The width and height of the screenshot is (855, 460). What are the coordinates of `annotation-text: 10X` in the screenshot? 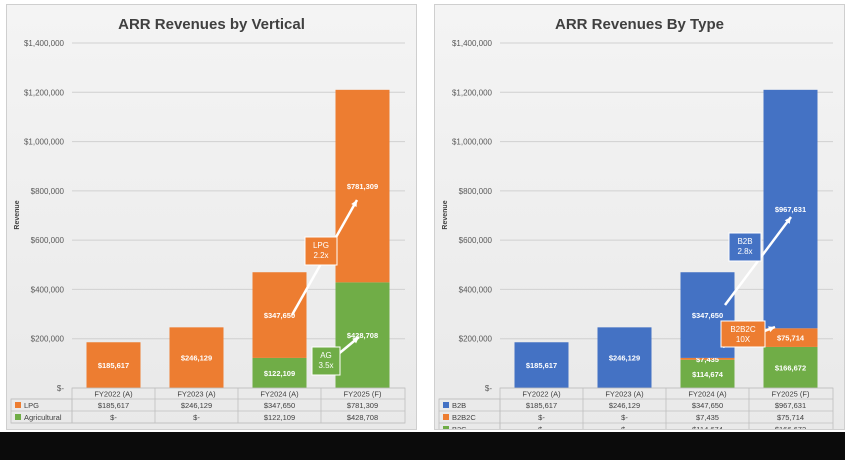 It's located at (743, 339).